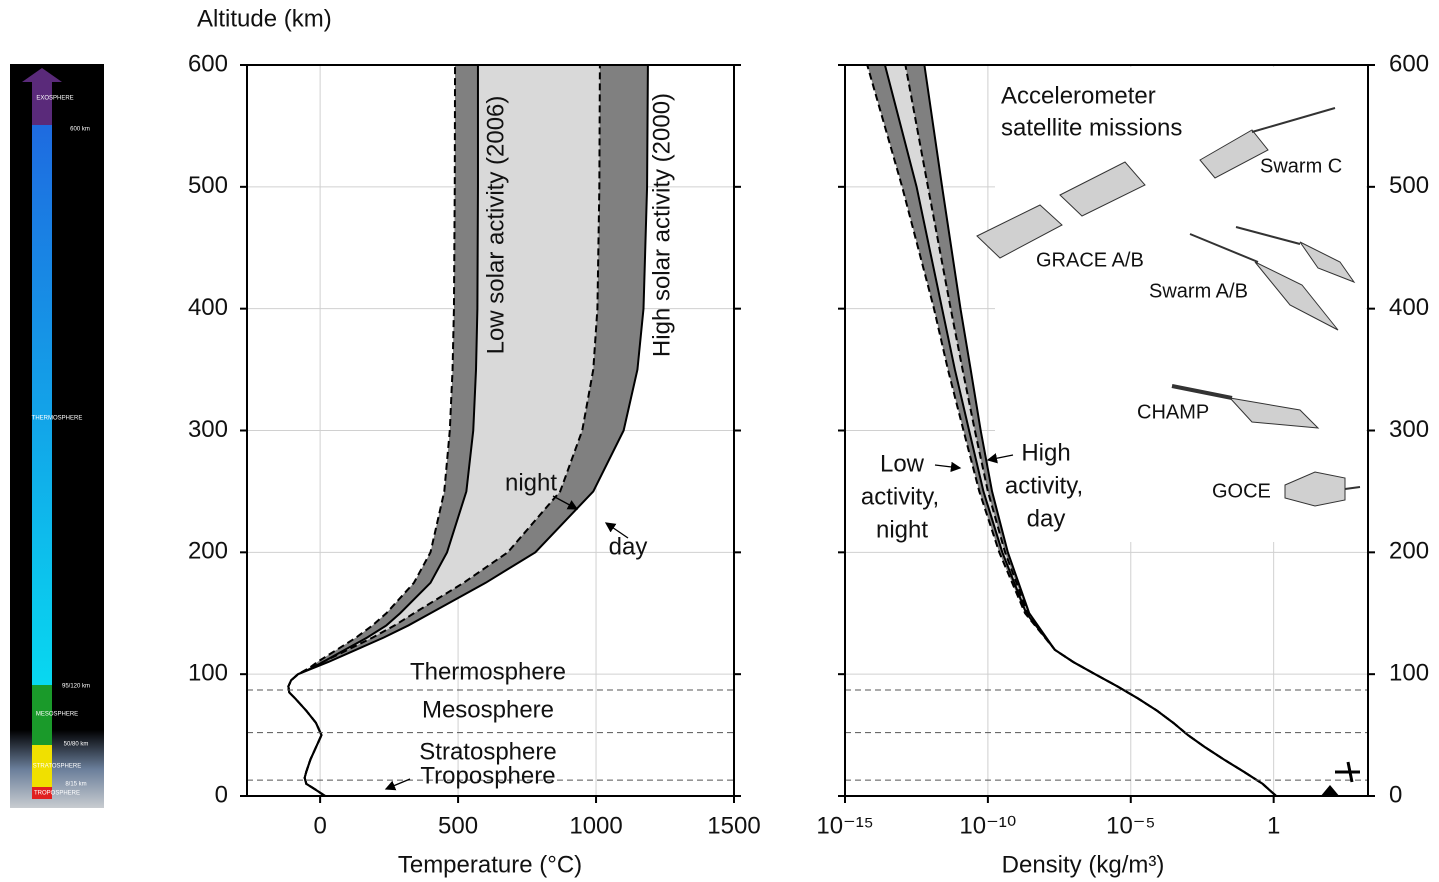 The image size is (1439, 882). I want to click on exosphere-arrow, so click(42, 99).